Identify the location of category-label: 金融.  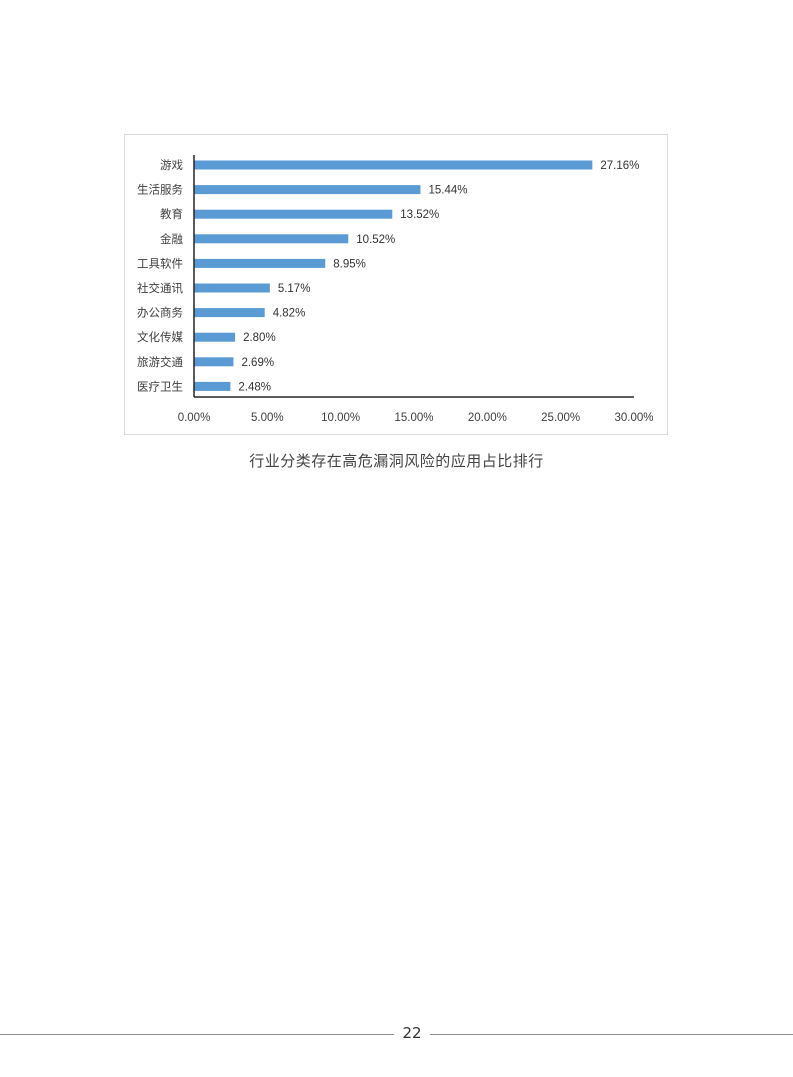
(171, 239).